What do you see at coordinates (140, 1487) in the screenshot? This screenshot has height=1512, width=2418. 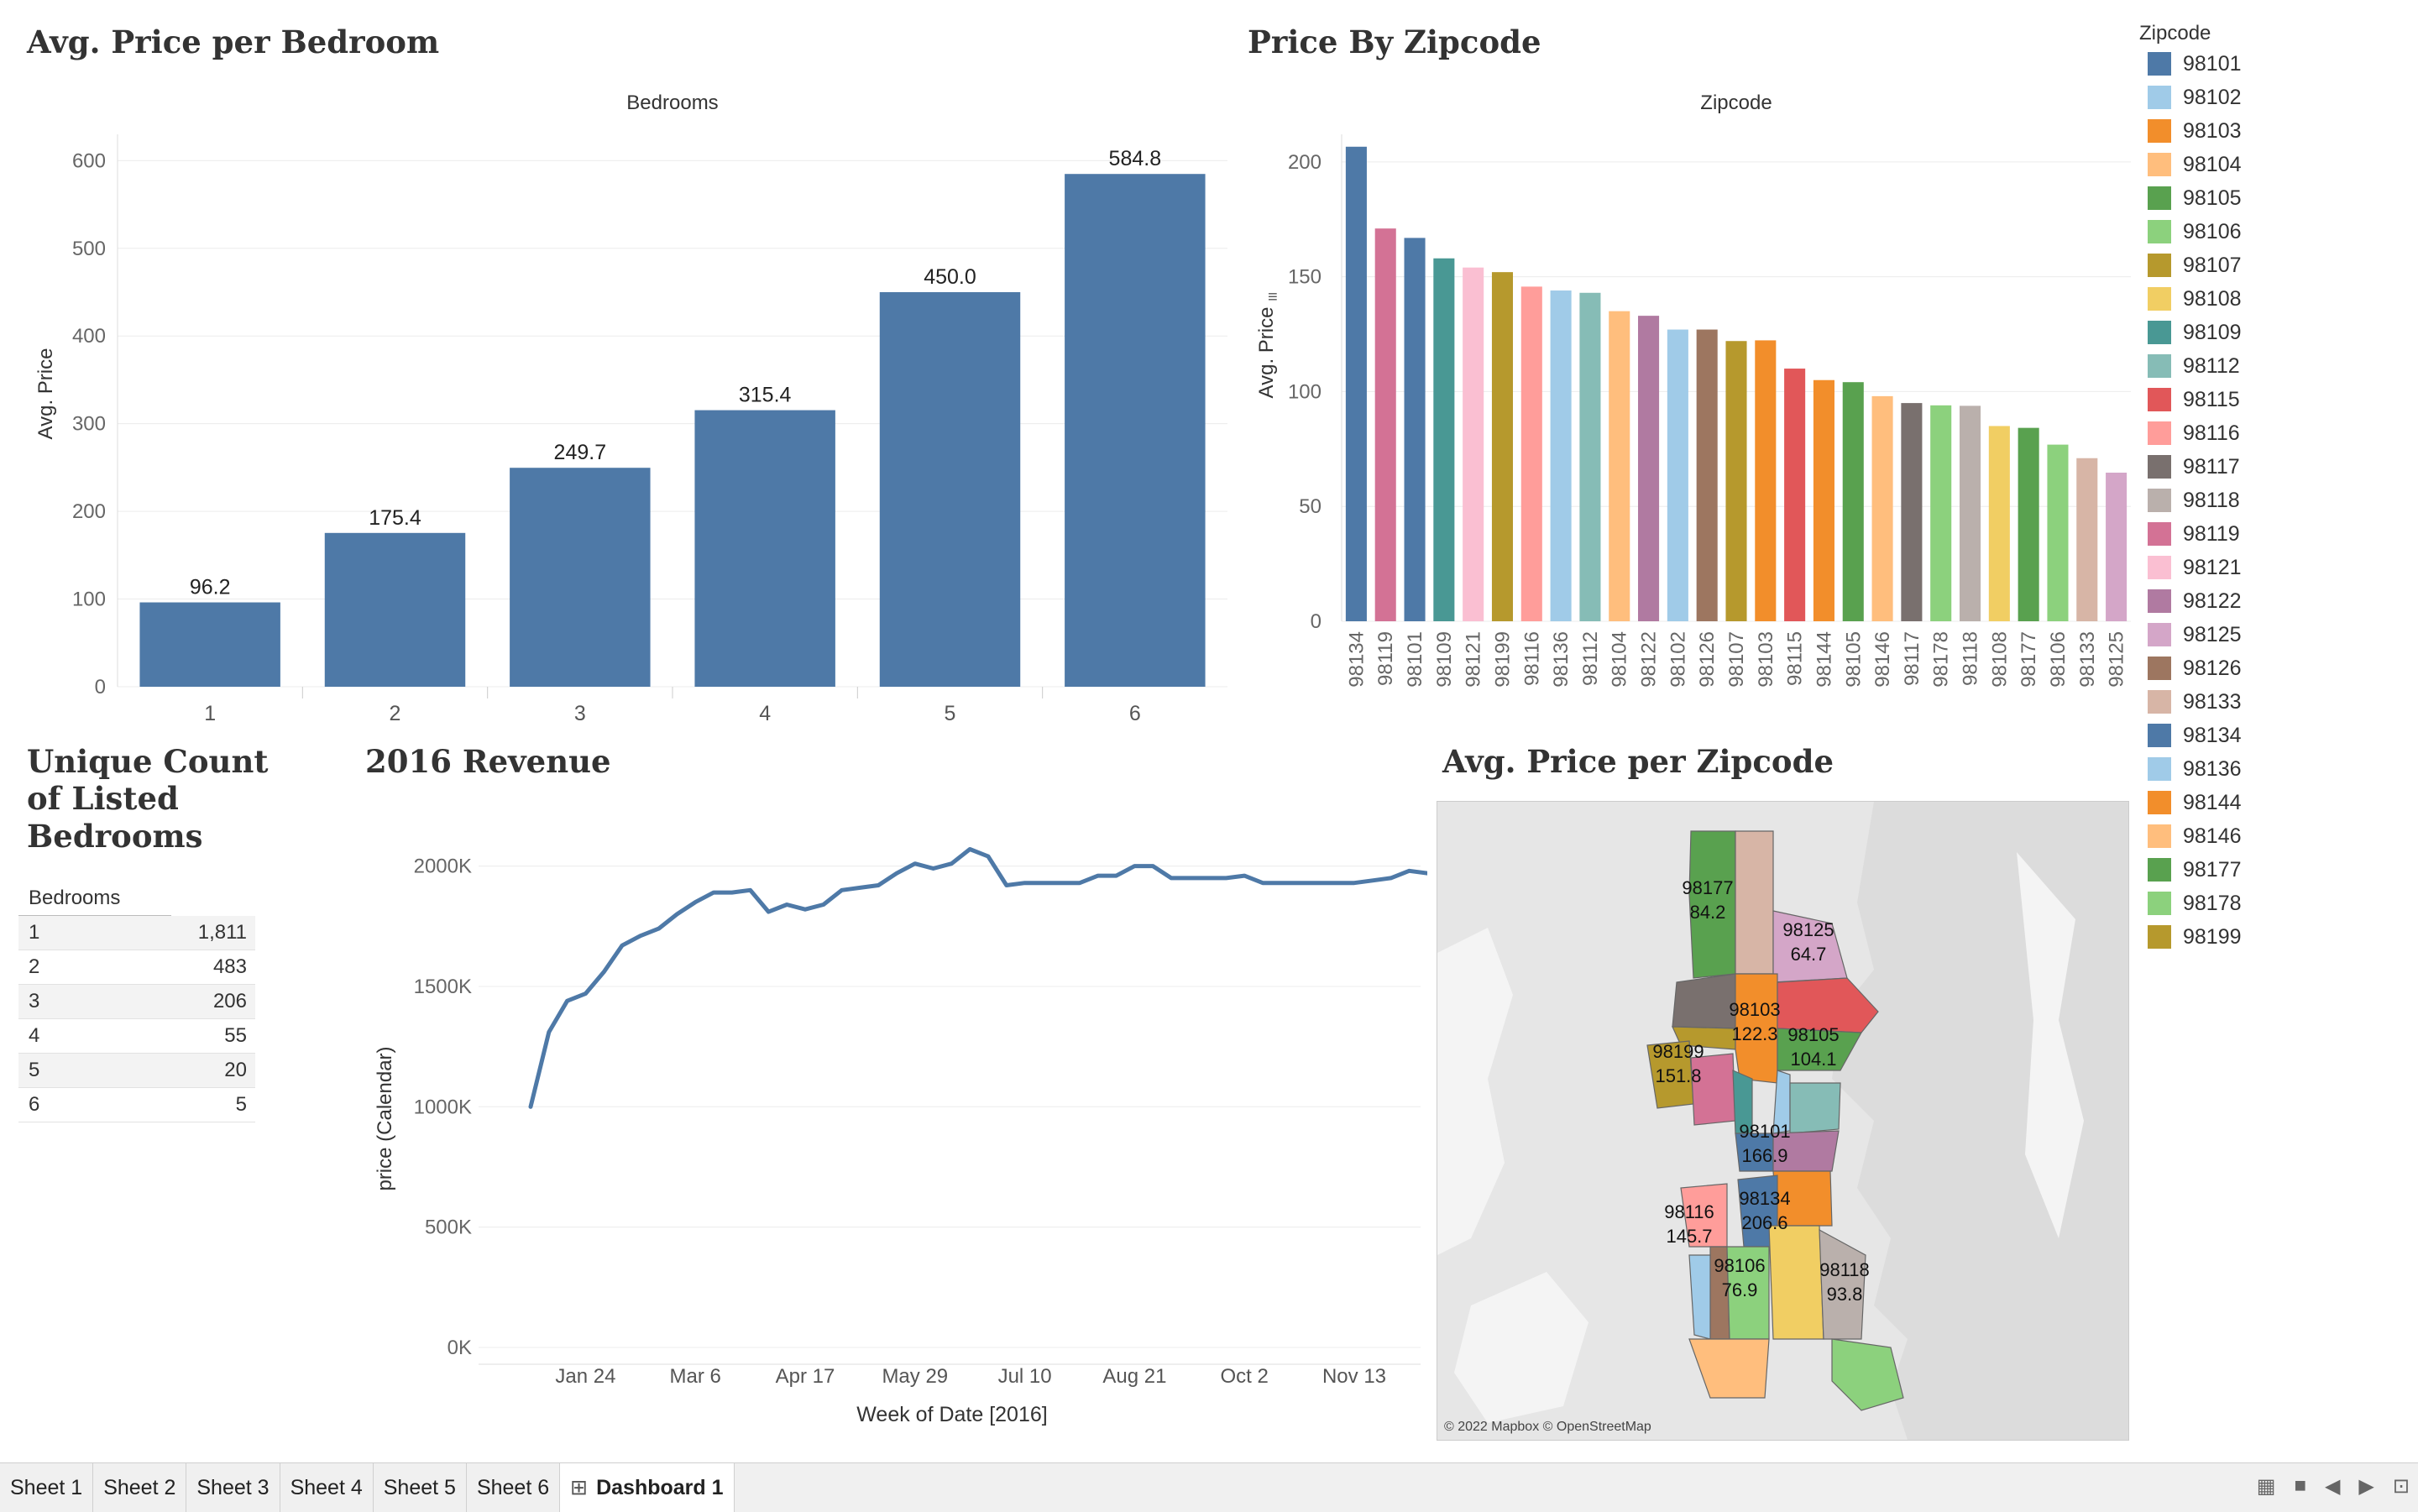 I see `tab-sheet-2: Sheet 2` at bounding box center [140, 1487].